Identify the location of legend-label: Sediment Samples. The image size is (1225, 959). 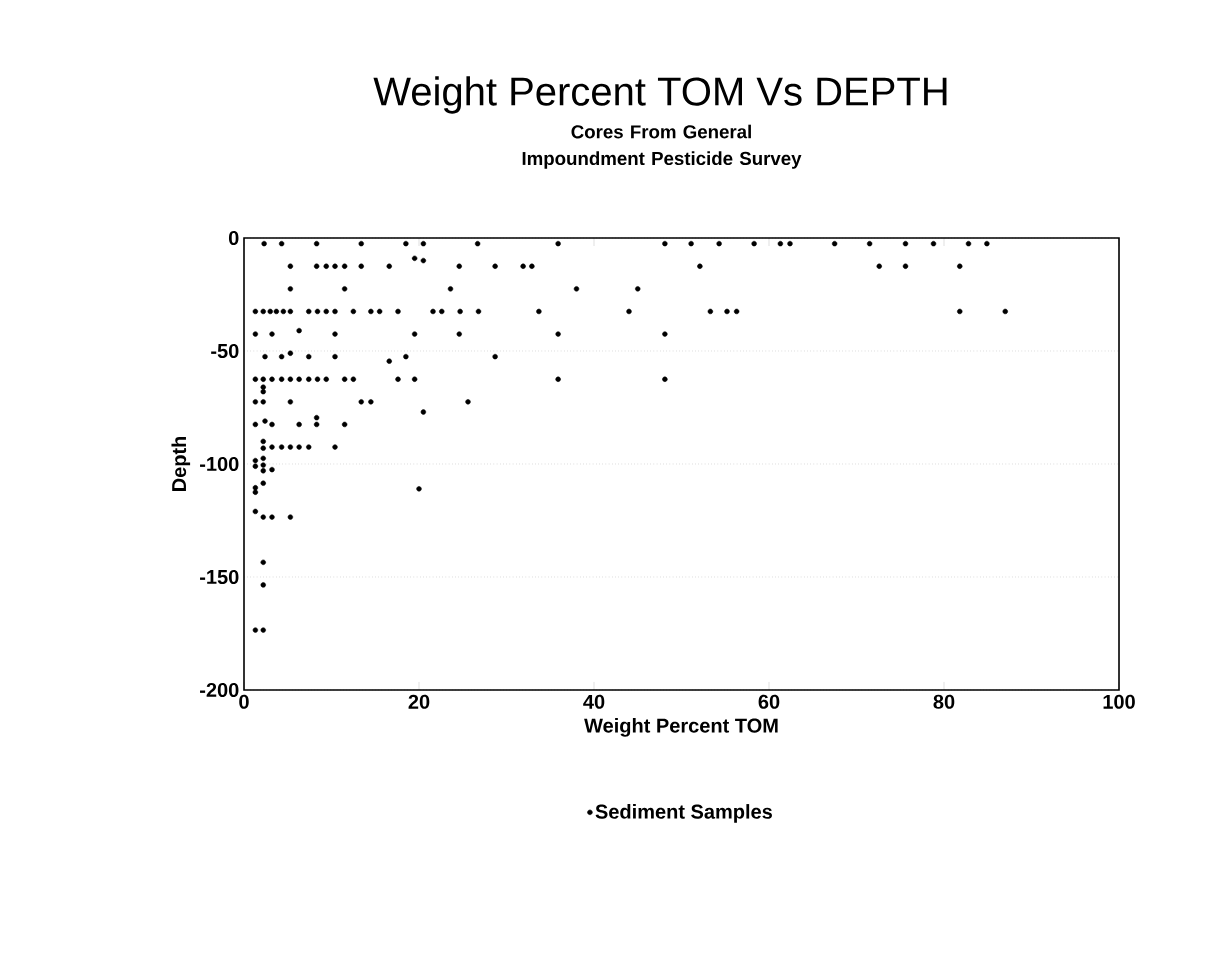
(683, 813).